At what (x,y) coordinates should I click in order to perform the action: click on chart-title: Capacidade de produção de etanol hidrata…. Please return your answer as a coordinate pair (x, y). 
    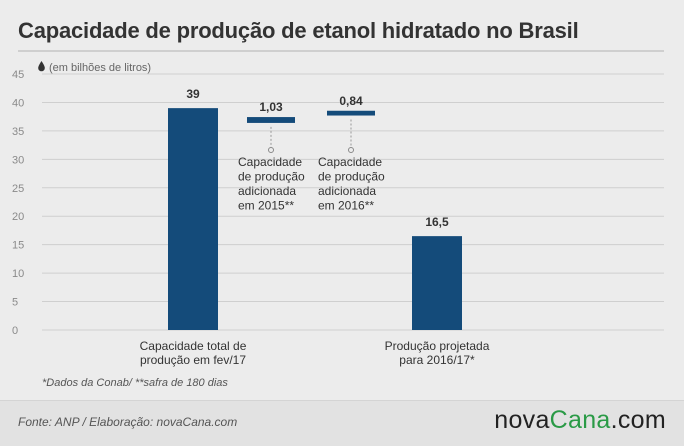
    Looking at the image, I should click on (298, 30).